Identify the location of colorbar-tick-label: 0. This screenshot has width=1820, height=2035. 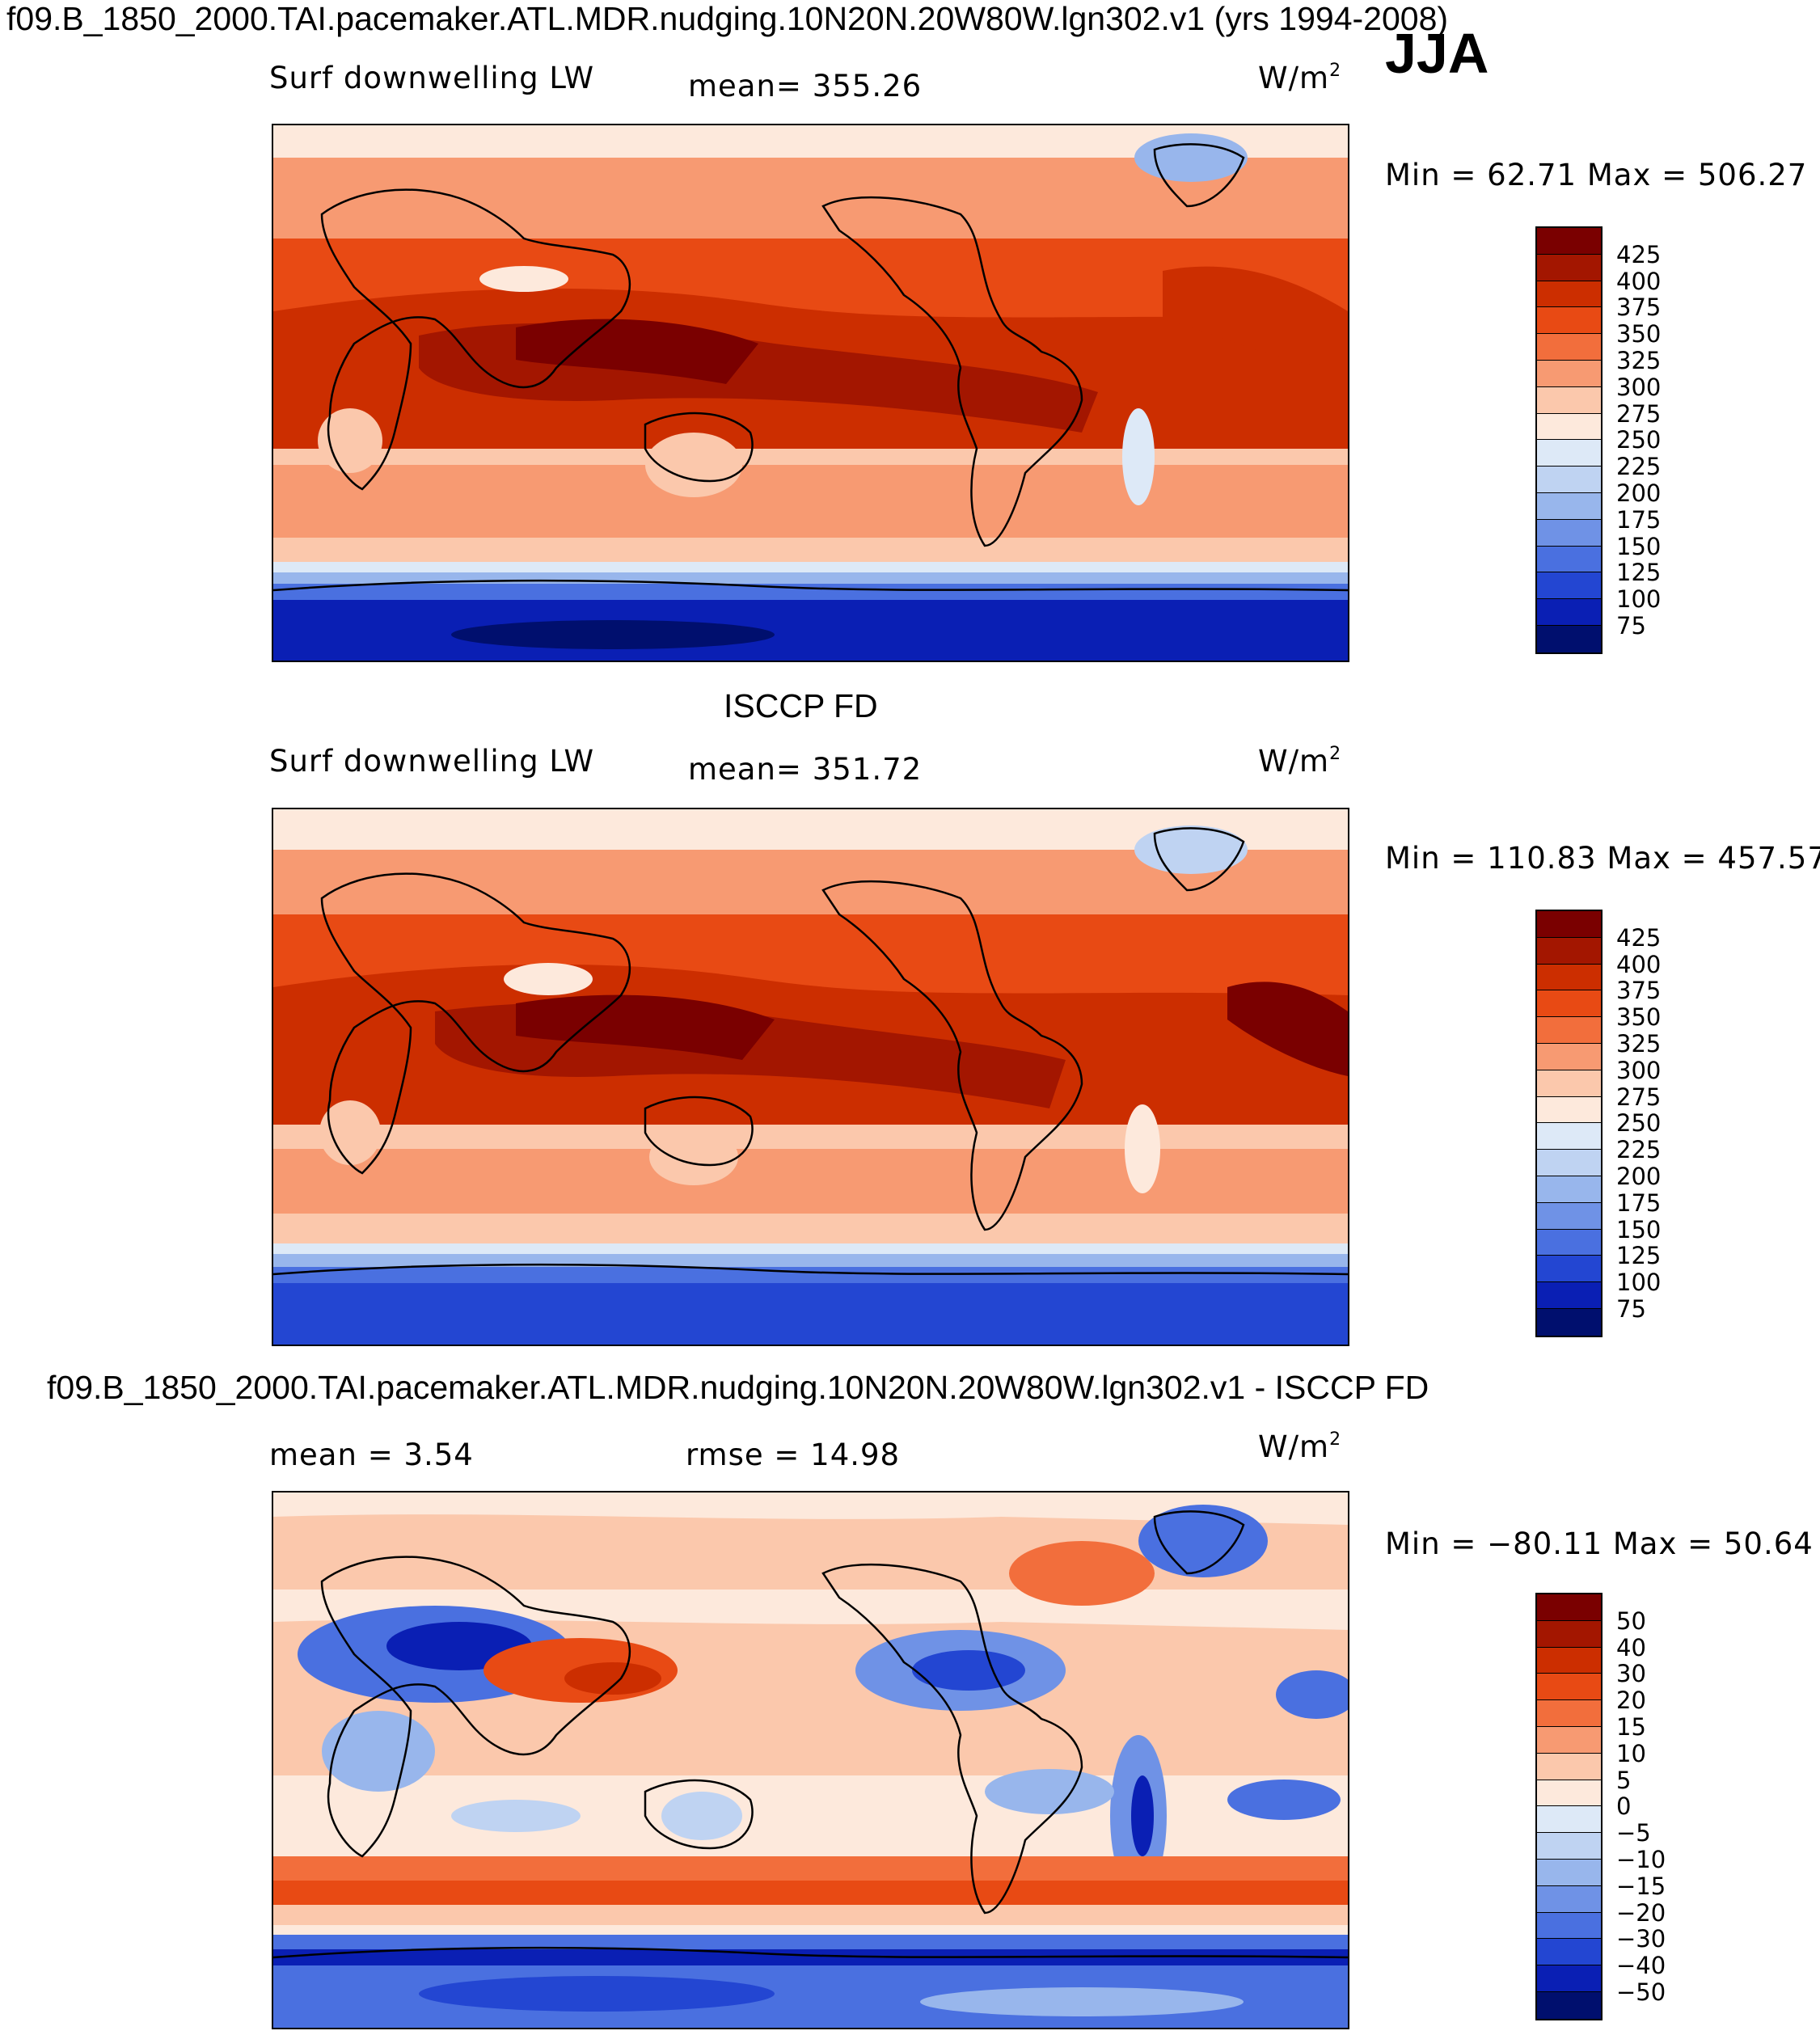
(1624, 1806).